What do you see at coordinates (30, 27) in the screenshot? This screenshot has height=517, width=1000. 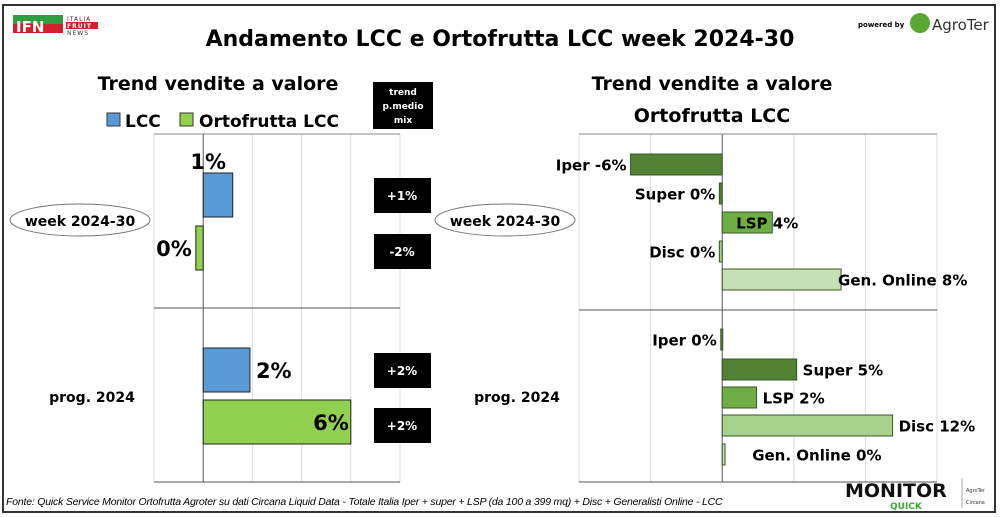 I see `svg-text: IFN` at bounding box center [30, 27].